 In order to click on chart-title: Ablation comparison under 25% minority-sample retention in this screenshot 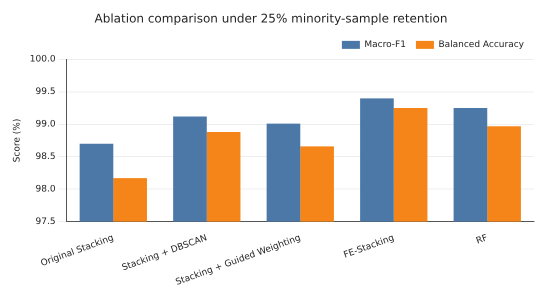, I will do `click(271, 18)`.